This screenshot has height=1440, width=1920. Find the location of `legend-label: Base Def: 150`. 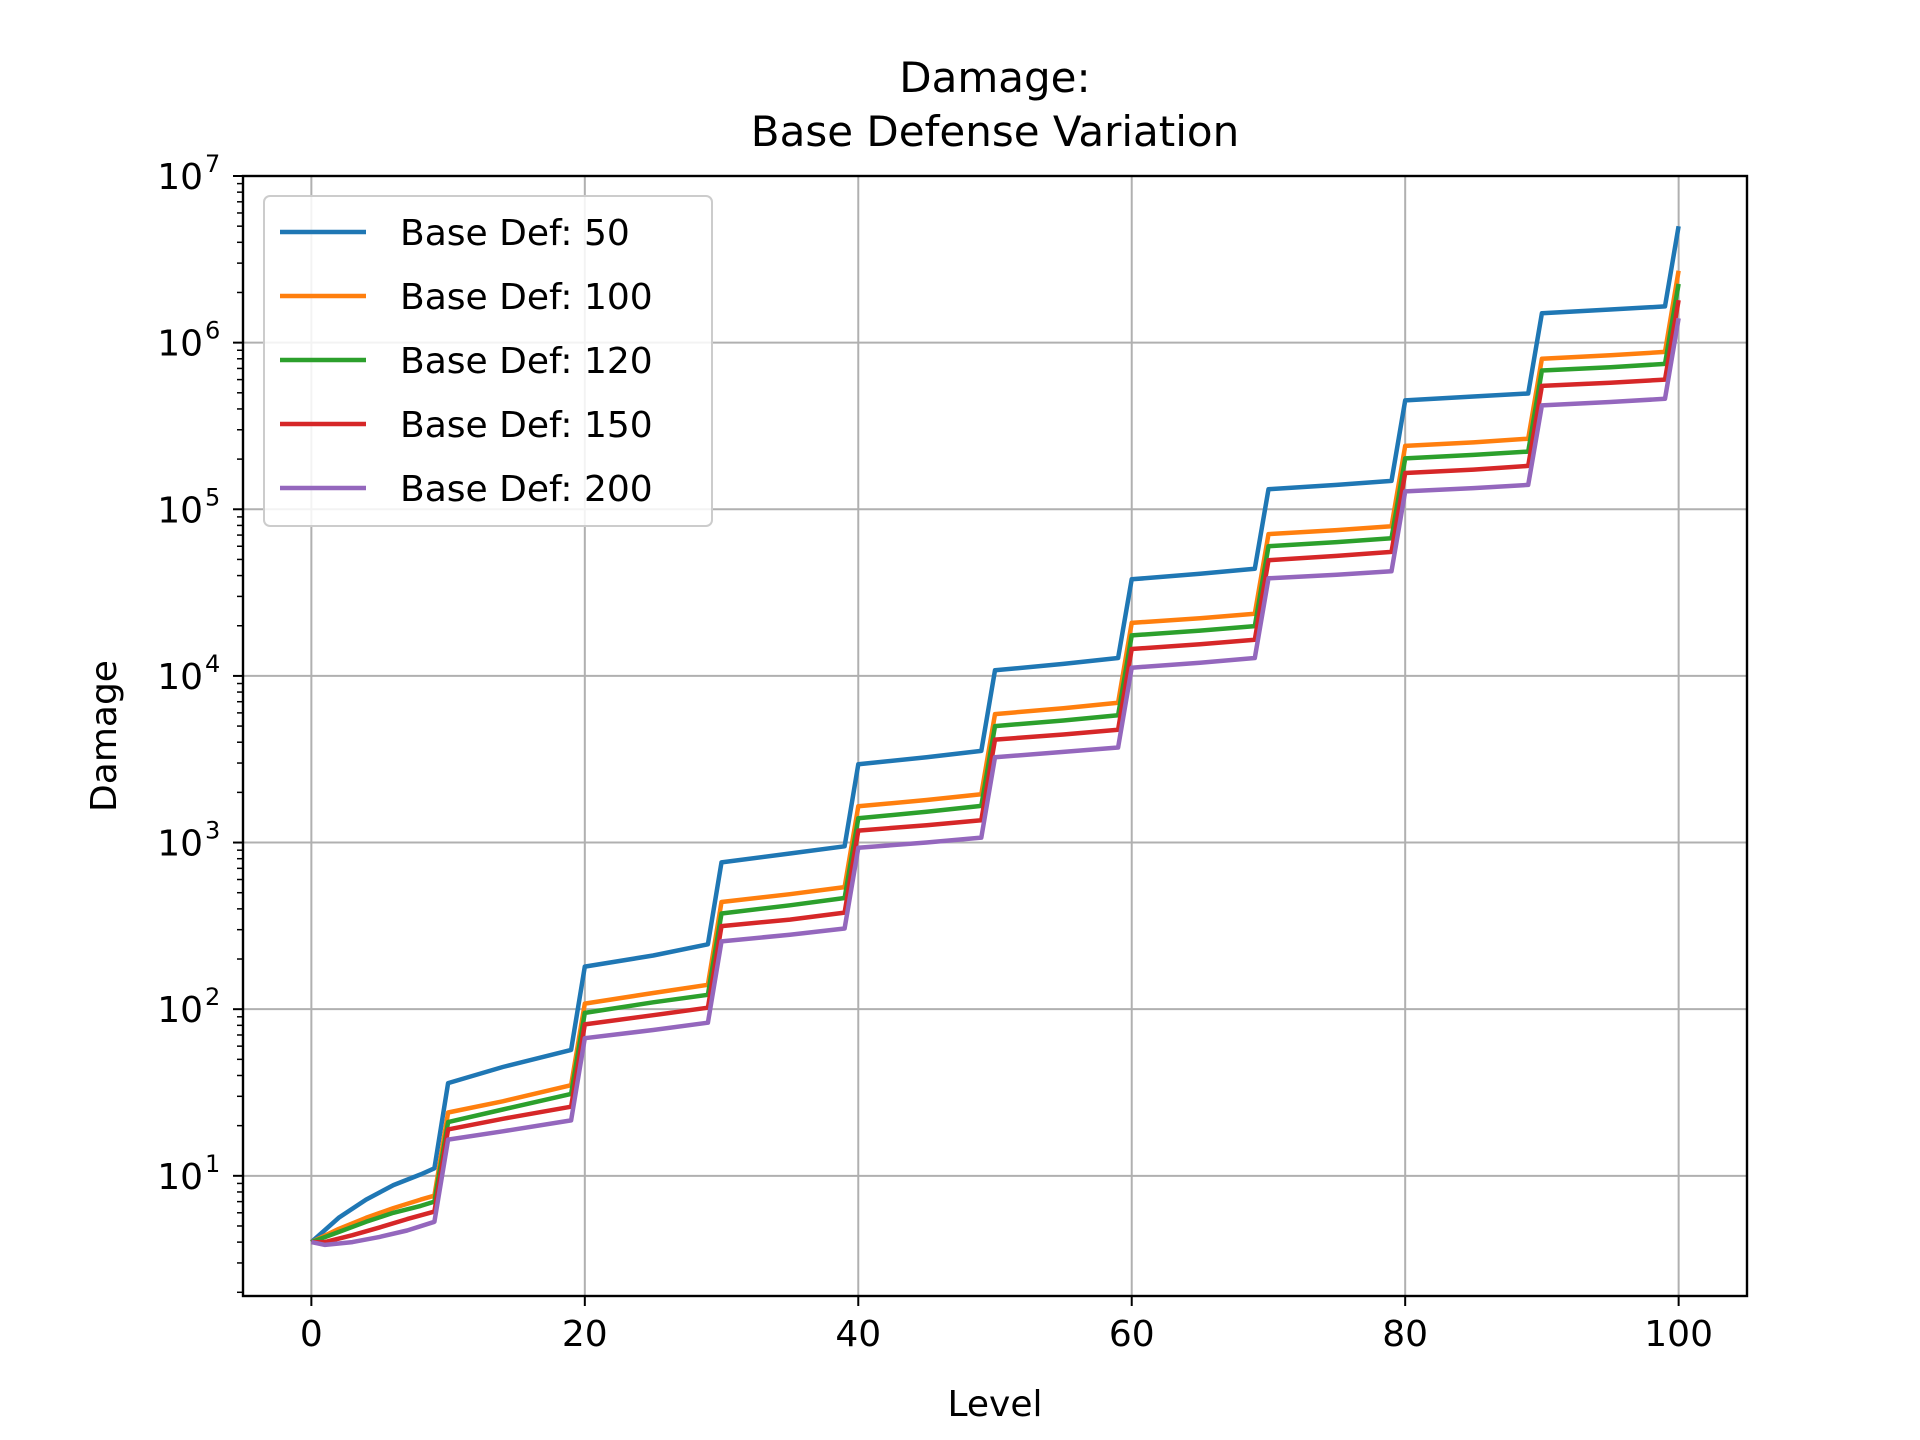

legend-label: Base Def: 150 is located at coordinates (526, 425).